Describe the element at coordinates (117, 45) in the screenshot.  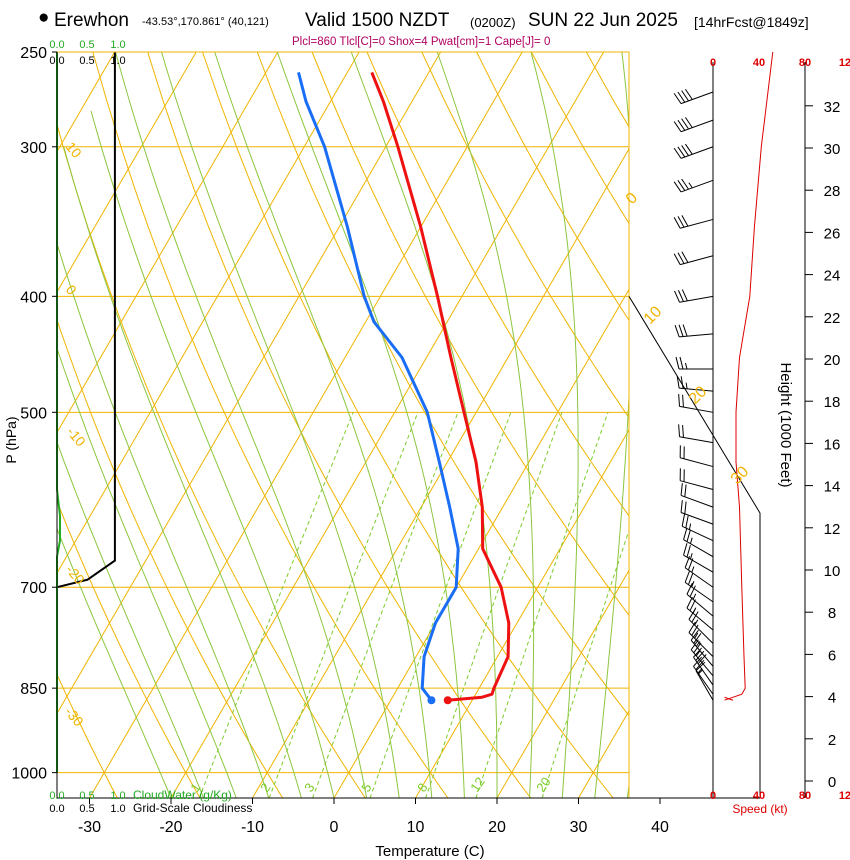
I see `cloudwater-scale-top: 1.0` at that location.